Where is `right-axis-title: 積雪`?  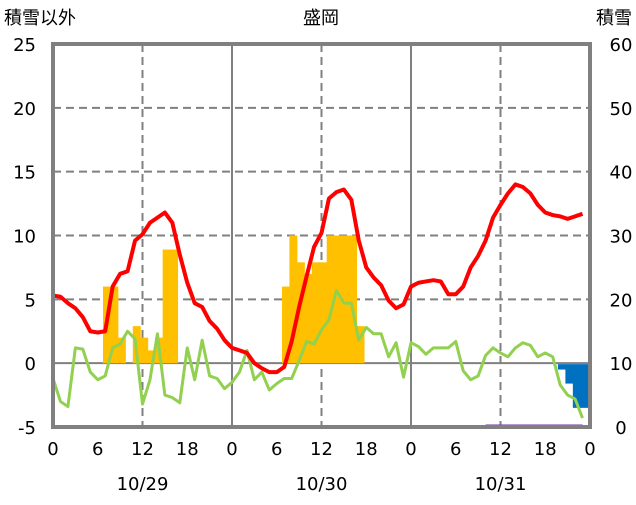
right-axis-title: 積雪 is located at coordinates (614, 18).